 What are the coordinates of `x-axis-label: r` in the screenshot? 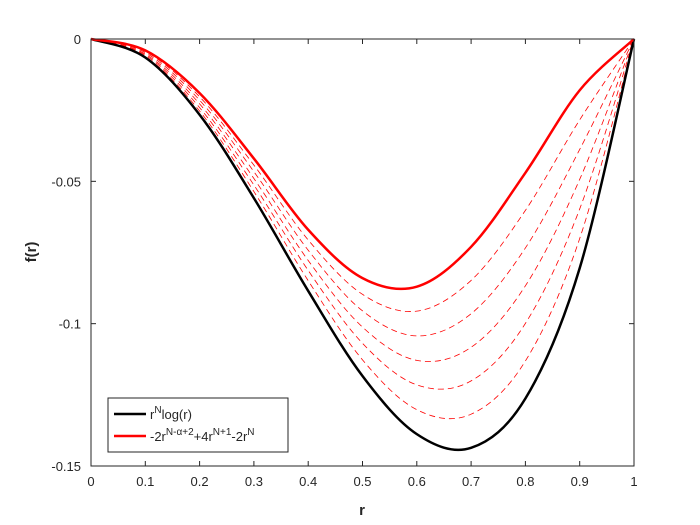 It's located at (362, 510).